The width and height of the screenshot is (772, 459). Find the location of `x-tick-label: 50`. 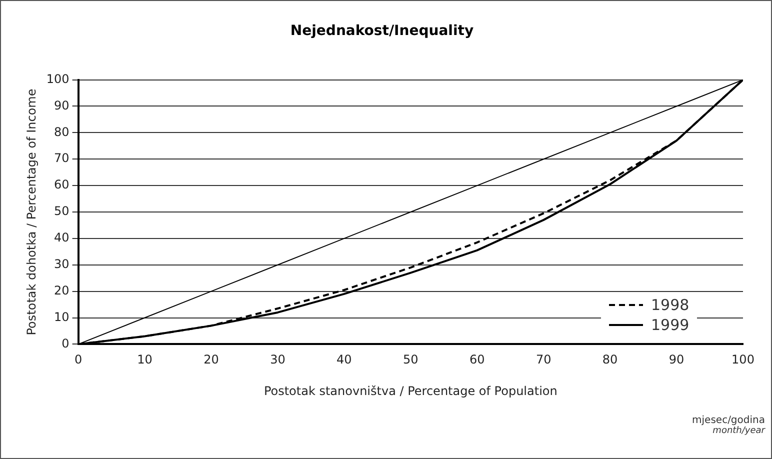

x-tick-label: 50 is located at coordinates (410, 359).